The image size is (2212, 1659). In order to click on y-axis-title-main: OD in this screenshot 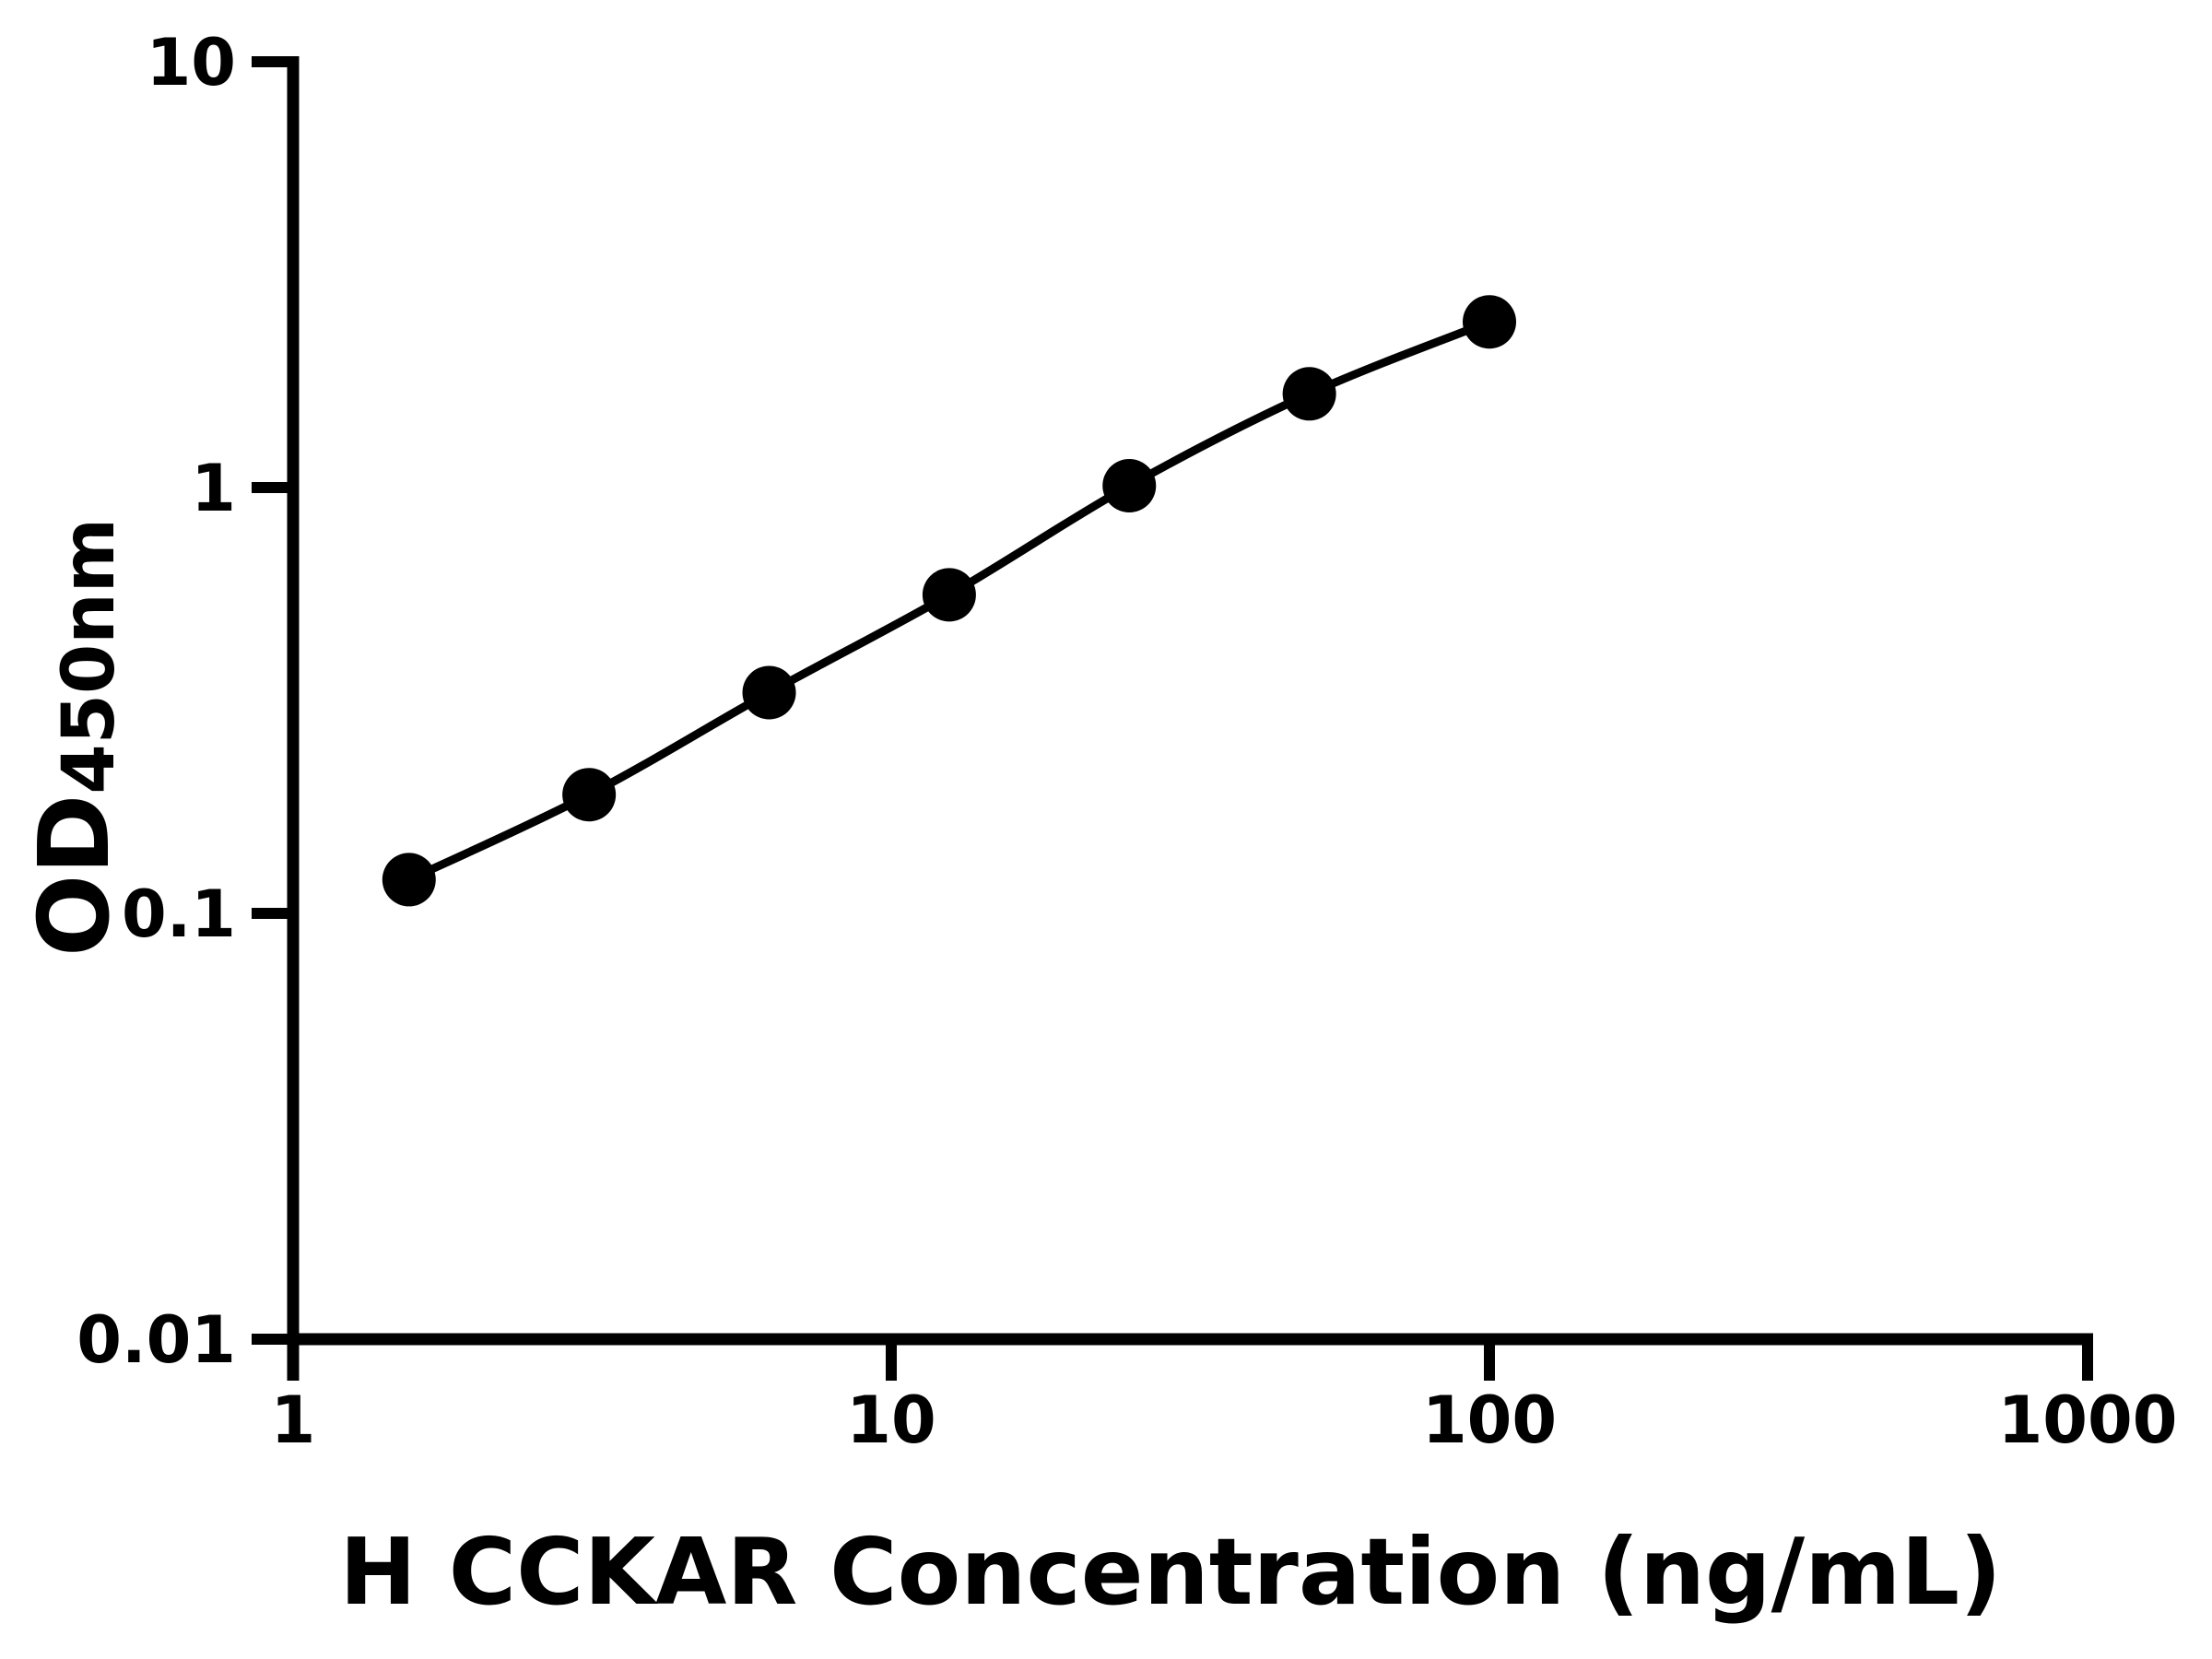, I will do `click(74, 875)`.